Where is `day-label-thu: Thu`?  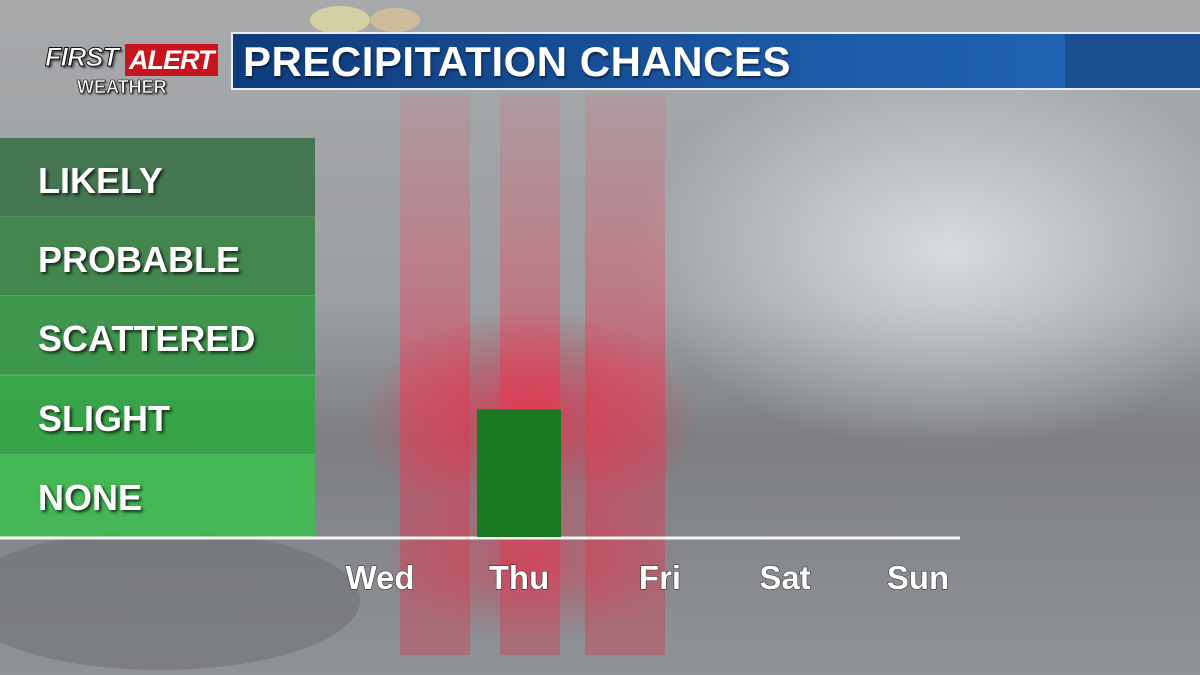 day-label-thu: Thu is located at coordinates (519, 577).